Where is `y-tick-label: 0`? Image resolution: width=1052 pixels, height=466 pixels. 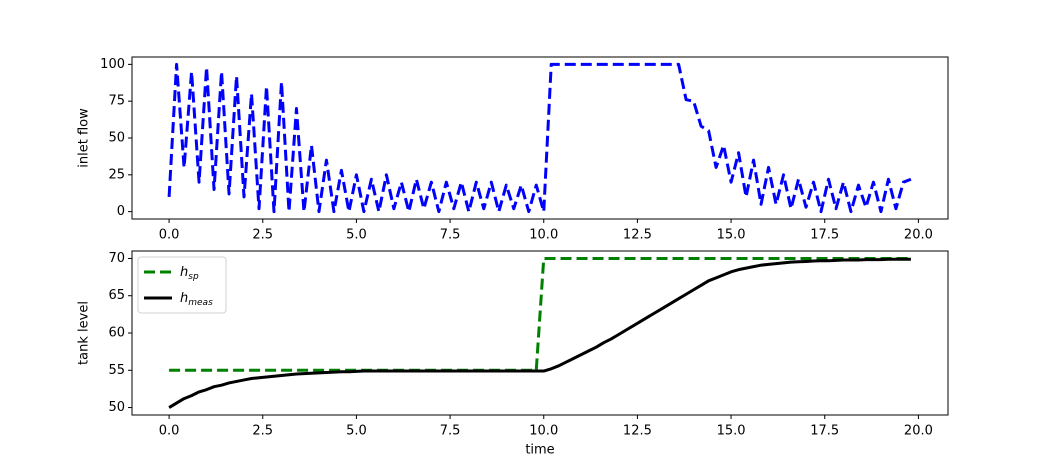
y-tick-label: 0 is located at coordinates (121, 211).